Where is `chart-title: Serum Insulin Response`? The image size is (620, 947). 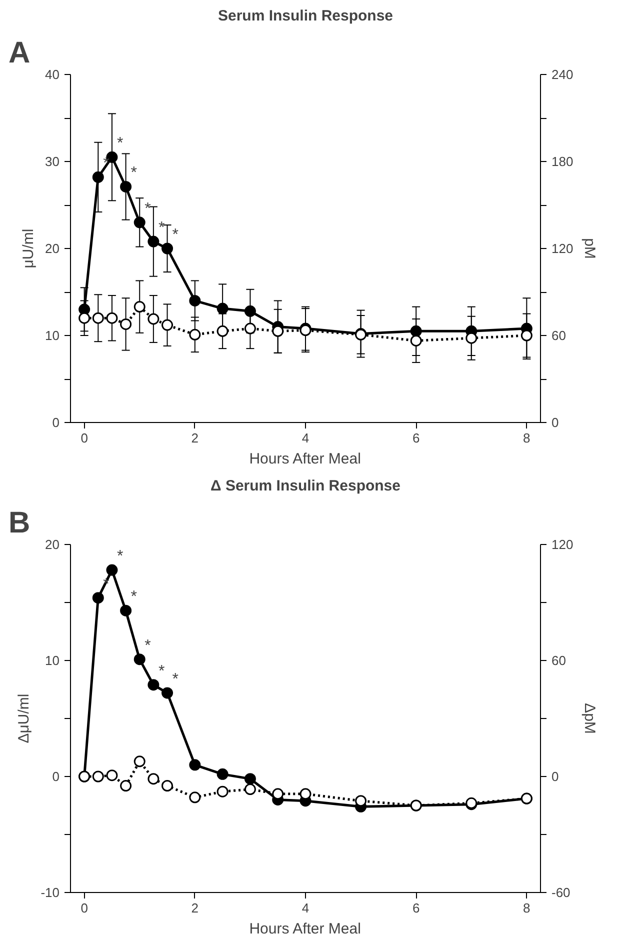
chart-title: Serum Insulin Response is located at coordinates (306, 16).